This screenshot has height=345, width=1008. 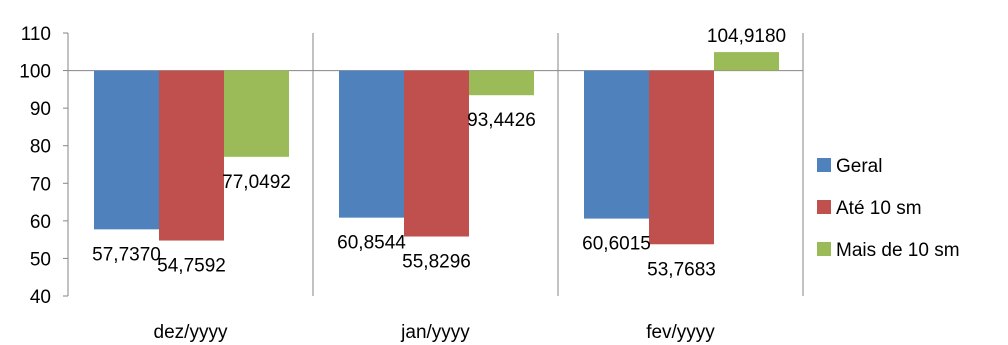 I want to click on y-tick-label: 110, so click(x=36, y=34).